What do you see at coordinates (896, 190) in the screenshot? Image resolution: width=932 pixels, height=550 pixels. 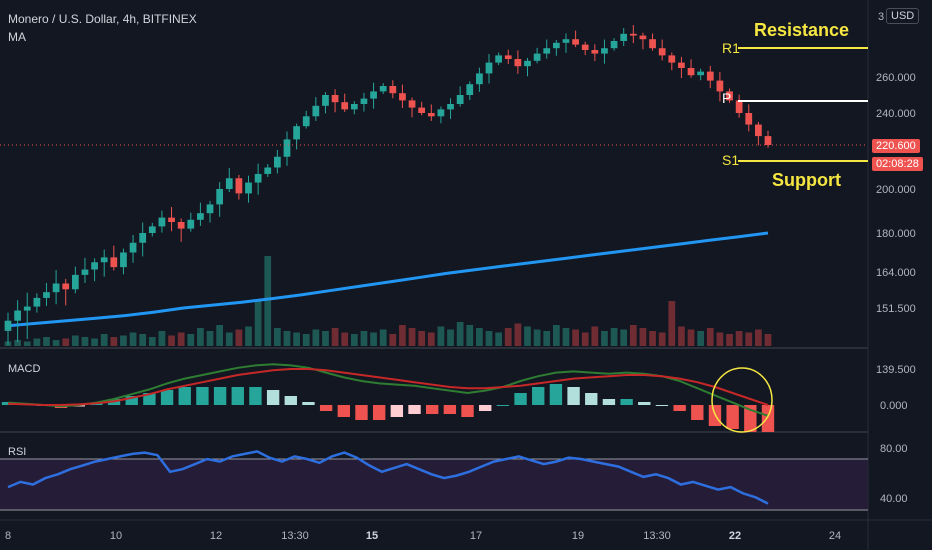 I see `price-tick-label: 200.000` at bounding box center [896, 190].